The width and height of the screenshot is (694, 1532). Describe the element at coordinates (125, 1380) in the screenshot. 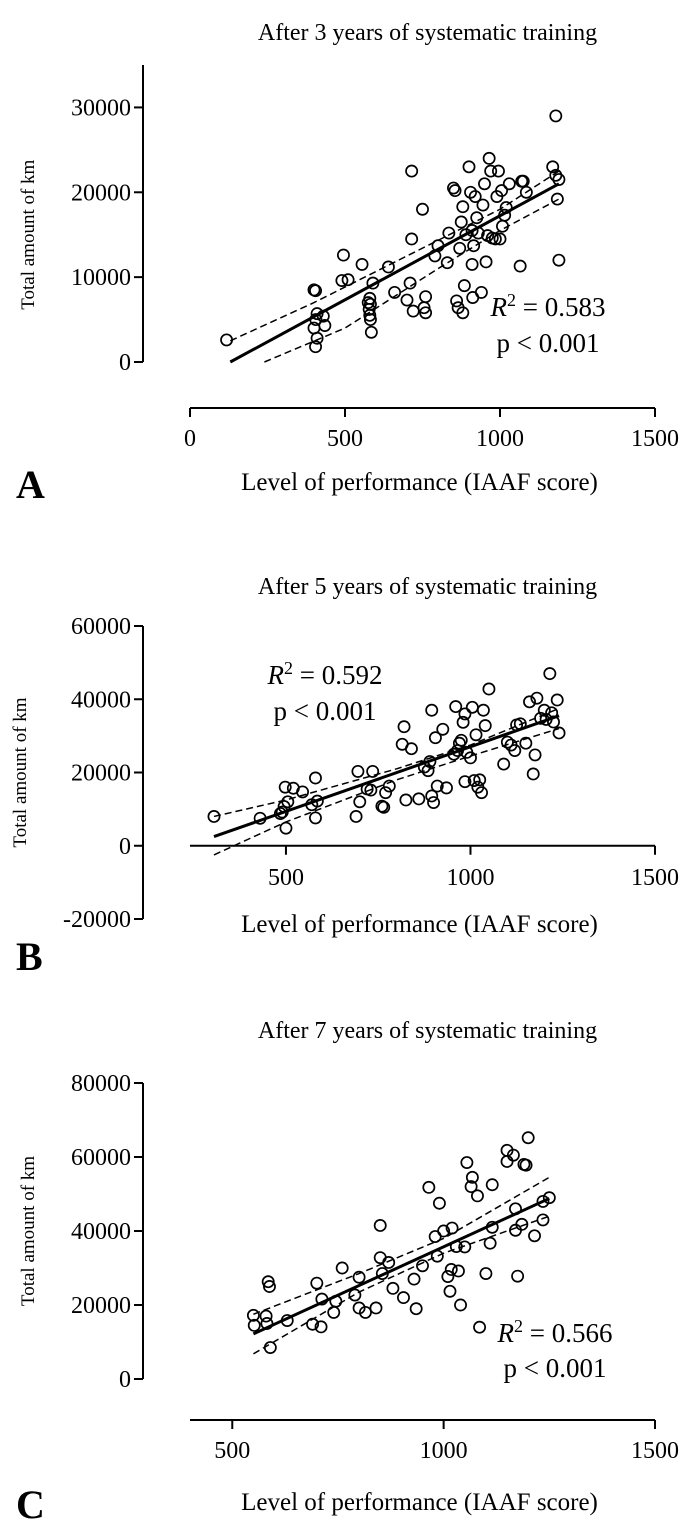

I see `y-tick-label: 0` at that location.